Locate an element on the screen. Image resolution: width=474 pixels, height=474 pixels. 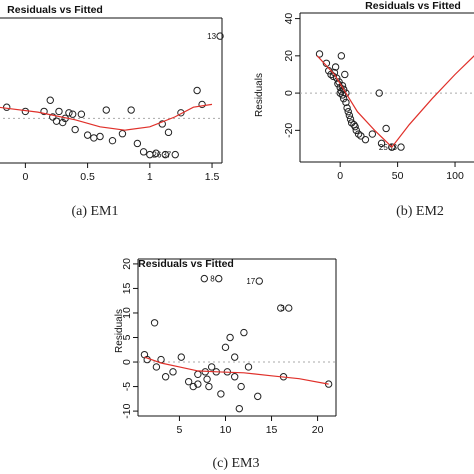
panel-c-caption: (c) EM3 is located at coordinates (235, 463).